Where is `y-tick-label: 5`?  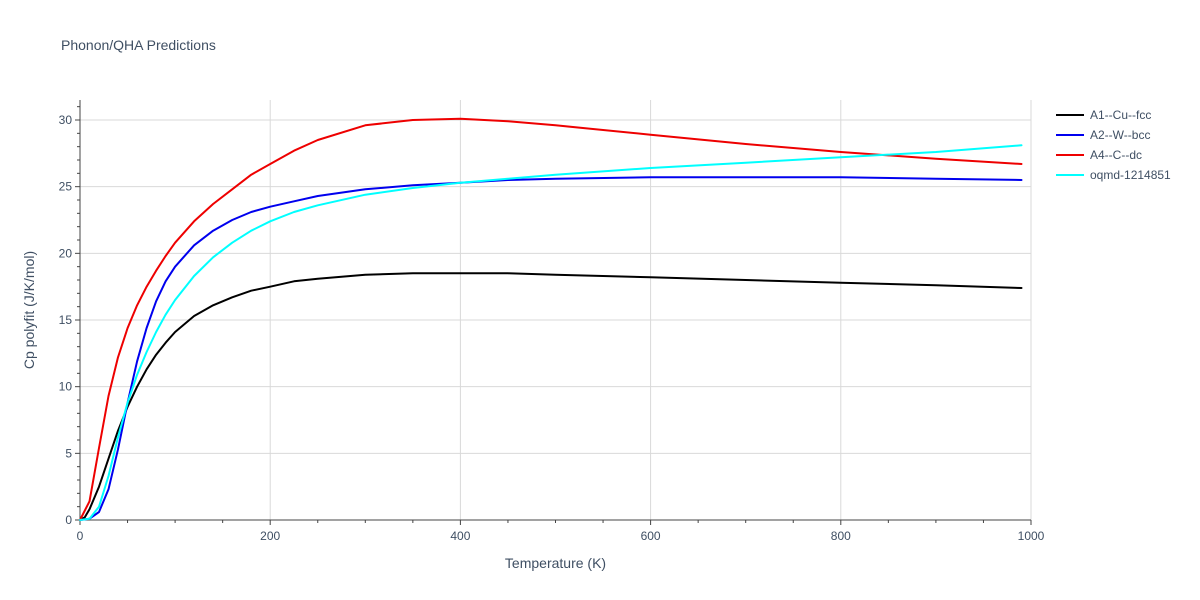
y-tick-label: 5 is located at coordinates (68, 453).